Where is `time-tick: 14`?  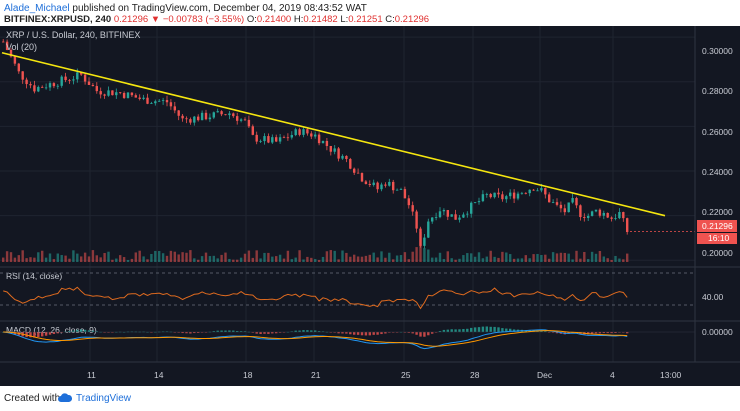
time-tick: 14 is located at coordinates (159, 375).